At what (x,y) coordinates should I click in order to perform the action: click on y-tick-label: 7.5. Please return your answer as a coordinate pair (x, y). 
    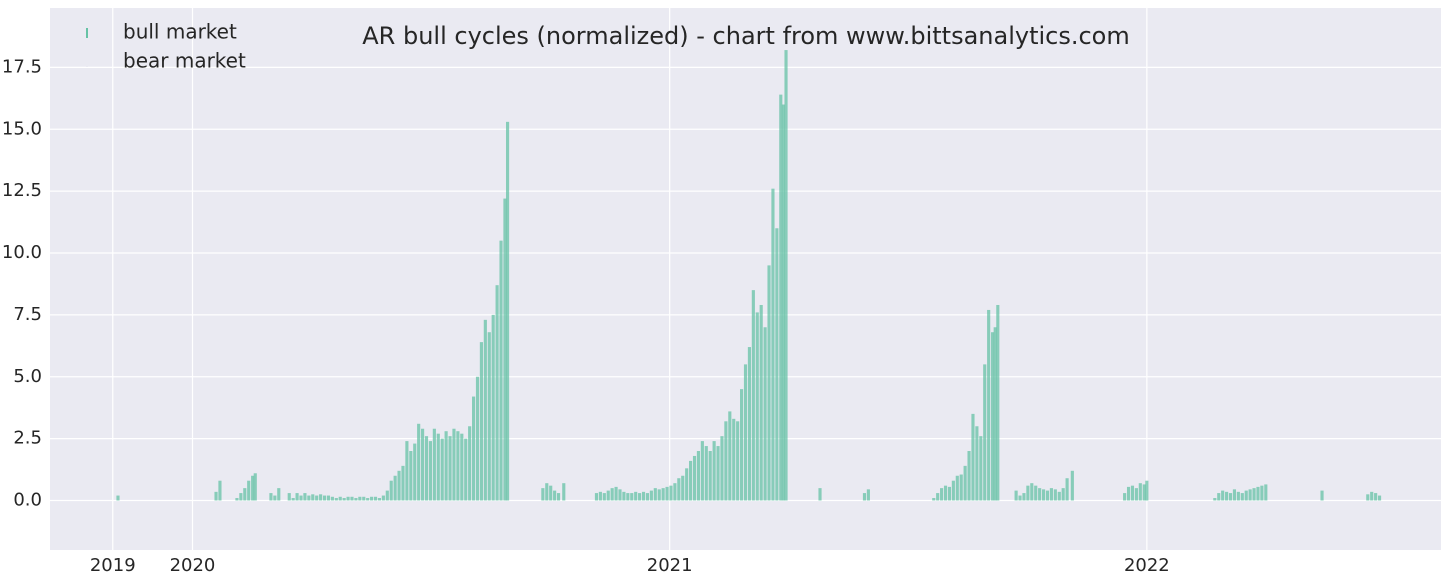
    Looking at the image, I should click on (27, 314).